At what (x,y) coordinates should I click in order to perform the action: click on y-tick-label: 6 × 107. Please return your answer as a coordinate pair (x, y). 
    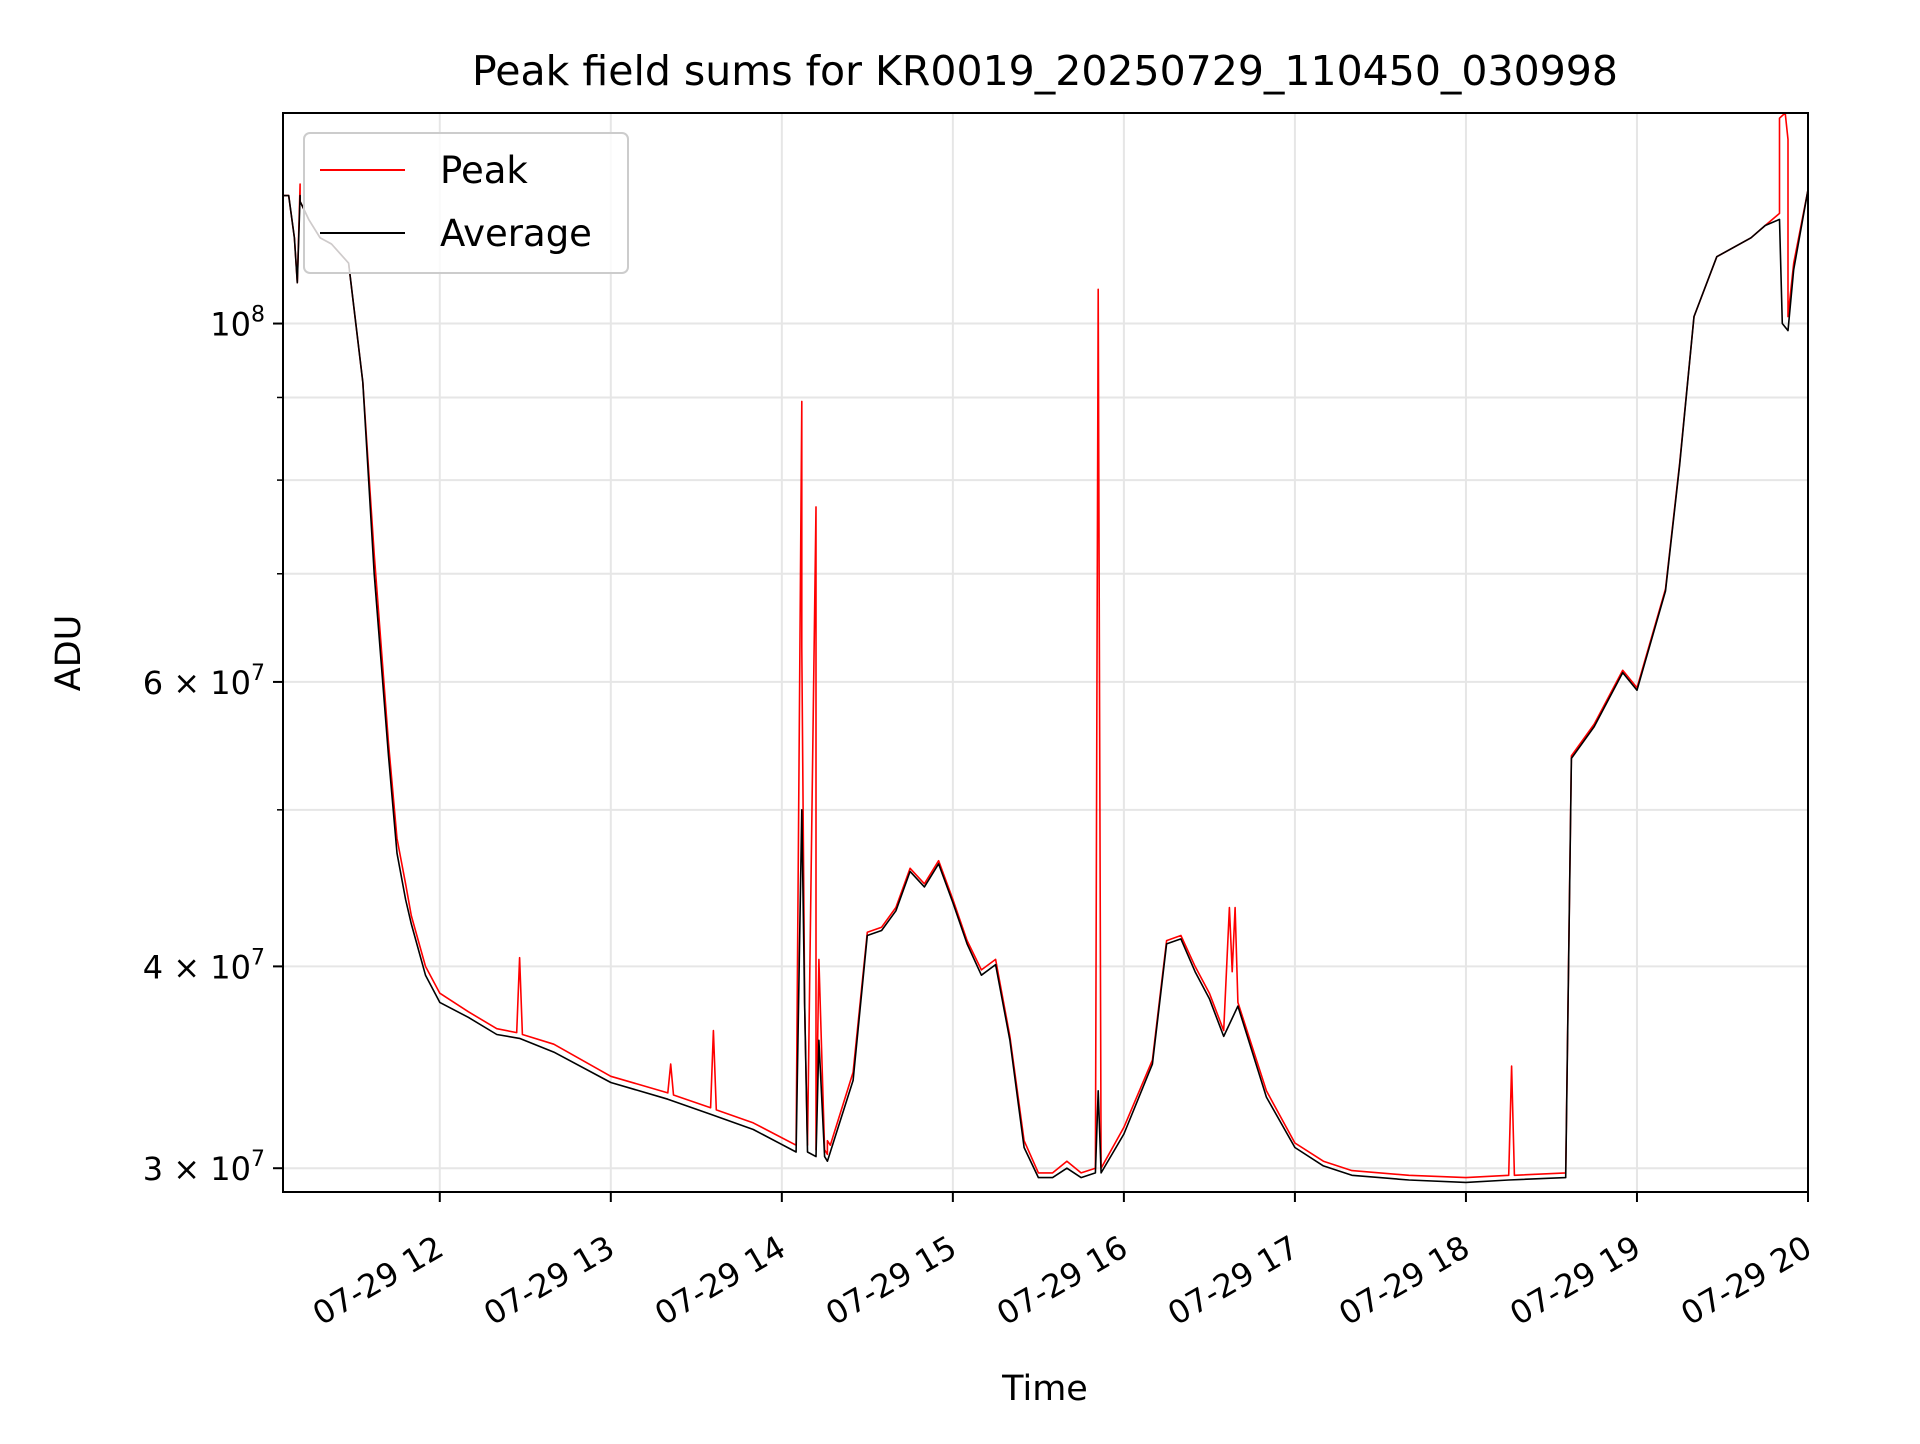
    Looking at the image, I should click on (204, 681).